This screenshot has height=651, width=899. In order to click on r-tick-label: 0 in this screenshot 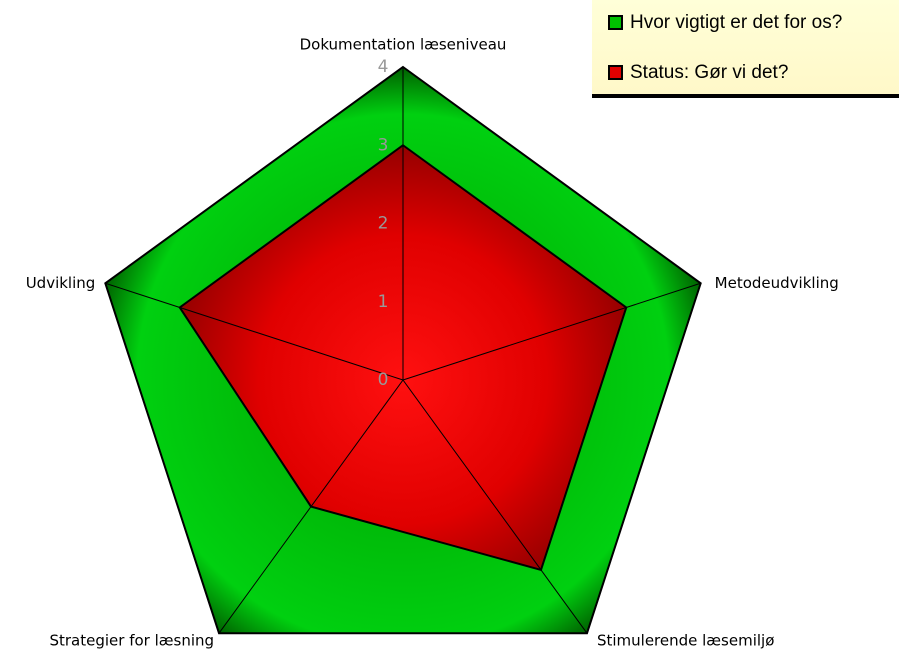, I will do `click(383, 380)`.